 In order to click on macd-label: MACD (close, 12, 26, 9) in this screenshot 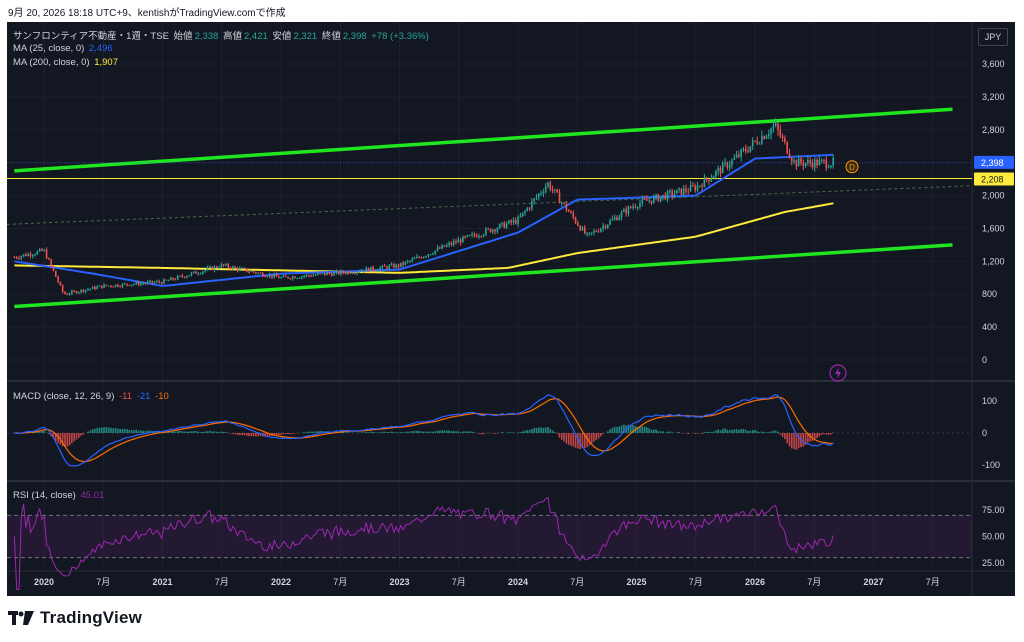, I will do `click(64, 396)`.